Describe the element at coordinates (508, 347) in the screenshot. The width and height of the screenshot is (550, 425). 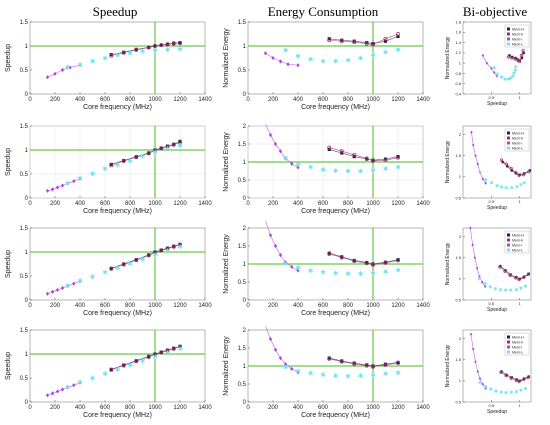
I see `legend-swatch-mem-l` at that location.